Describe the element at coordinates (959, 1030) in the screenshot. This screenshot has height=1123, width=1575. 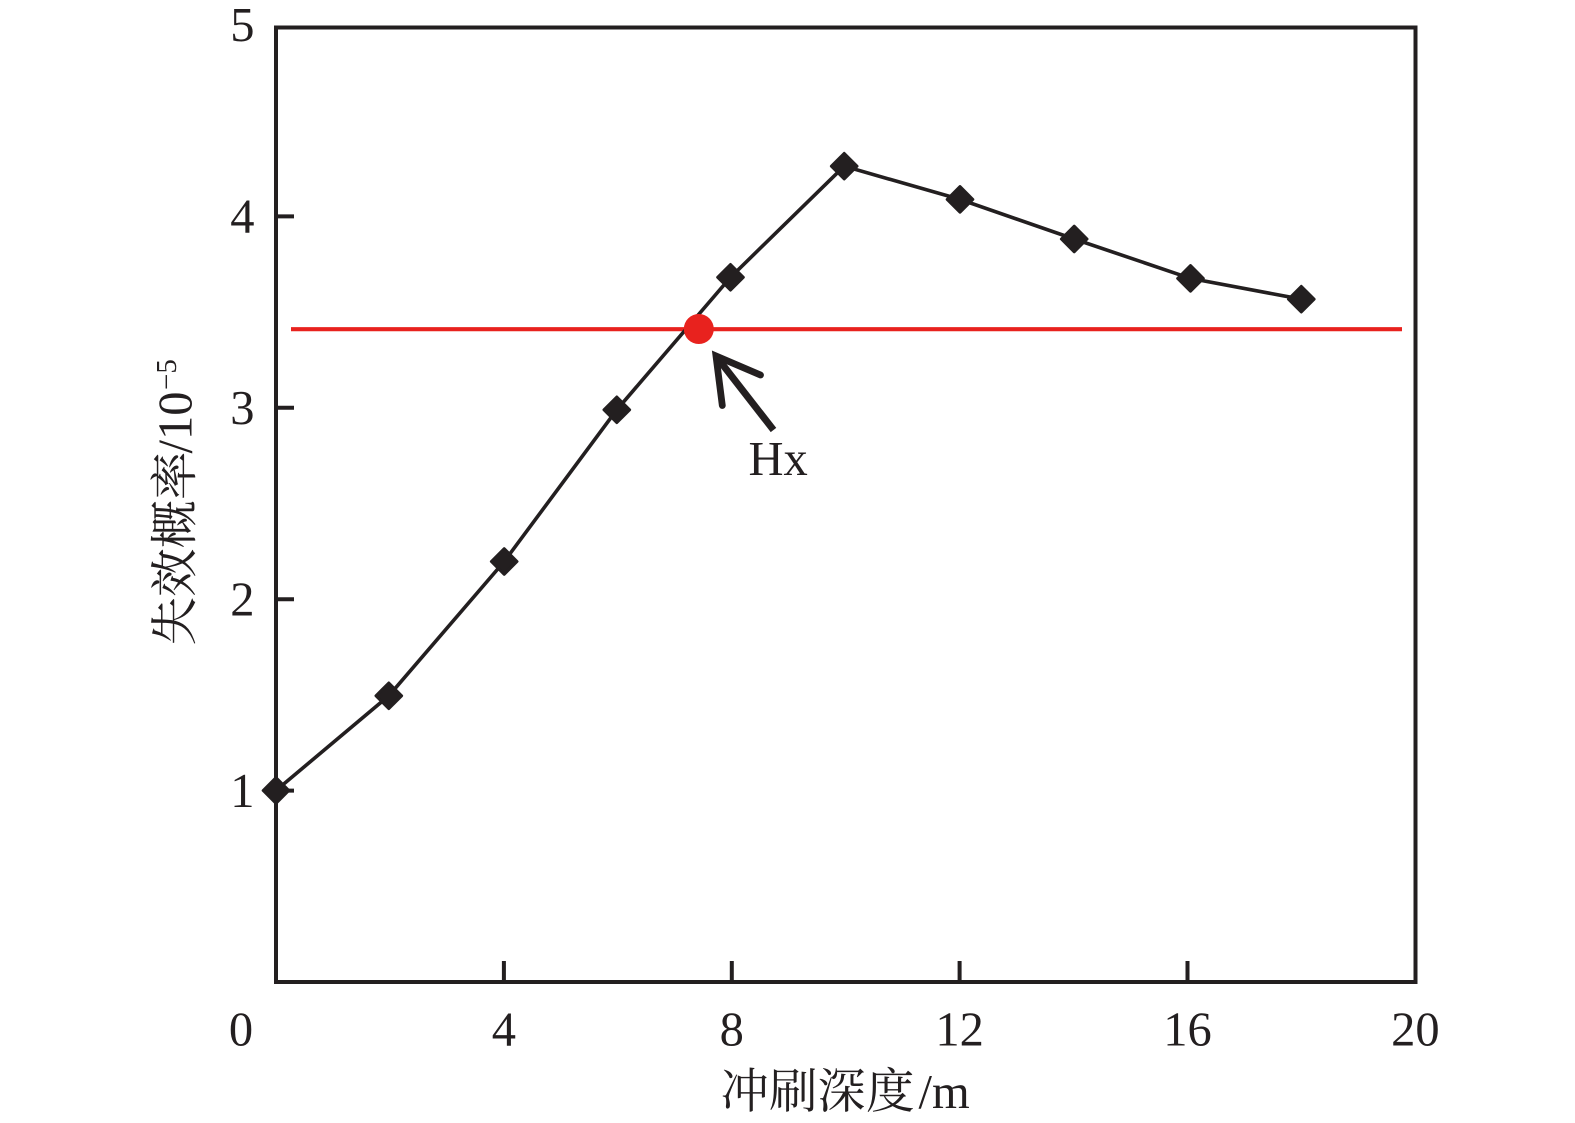
I see `svg-text: 12` at that location.